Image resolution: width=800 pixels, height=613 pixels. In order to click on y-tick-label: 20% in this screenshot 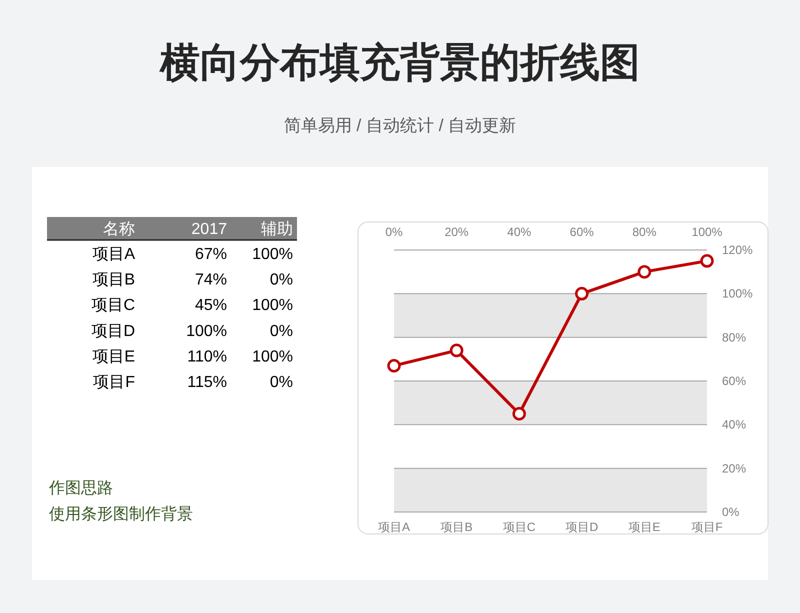, I will do `click(734, 468)`.